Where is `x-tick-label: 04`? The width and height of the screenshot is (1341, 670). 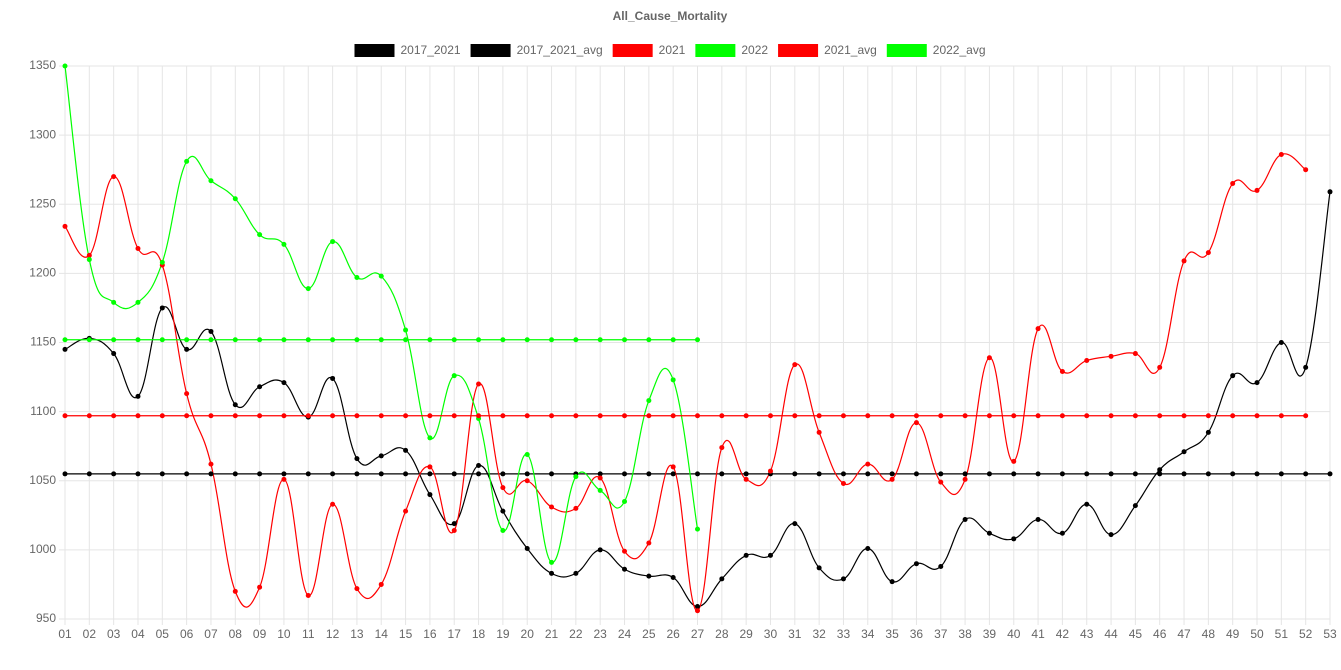
x-tick-label: 04 is located at coordinates (138, 634).